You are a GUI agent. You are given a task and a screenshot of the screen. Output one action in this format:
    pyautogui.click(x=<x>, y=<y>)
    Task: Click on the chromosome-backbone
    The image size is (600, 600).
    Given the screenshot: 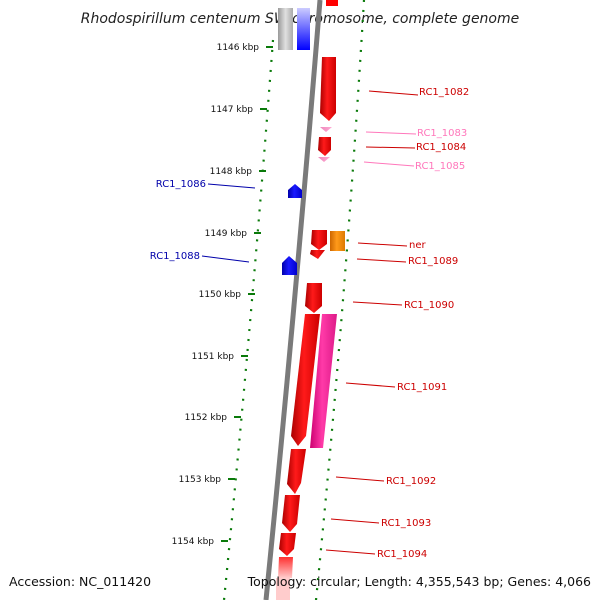 What is the action you would take?
    pyautogui.click(x=293, y=300)
    